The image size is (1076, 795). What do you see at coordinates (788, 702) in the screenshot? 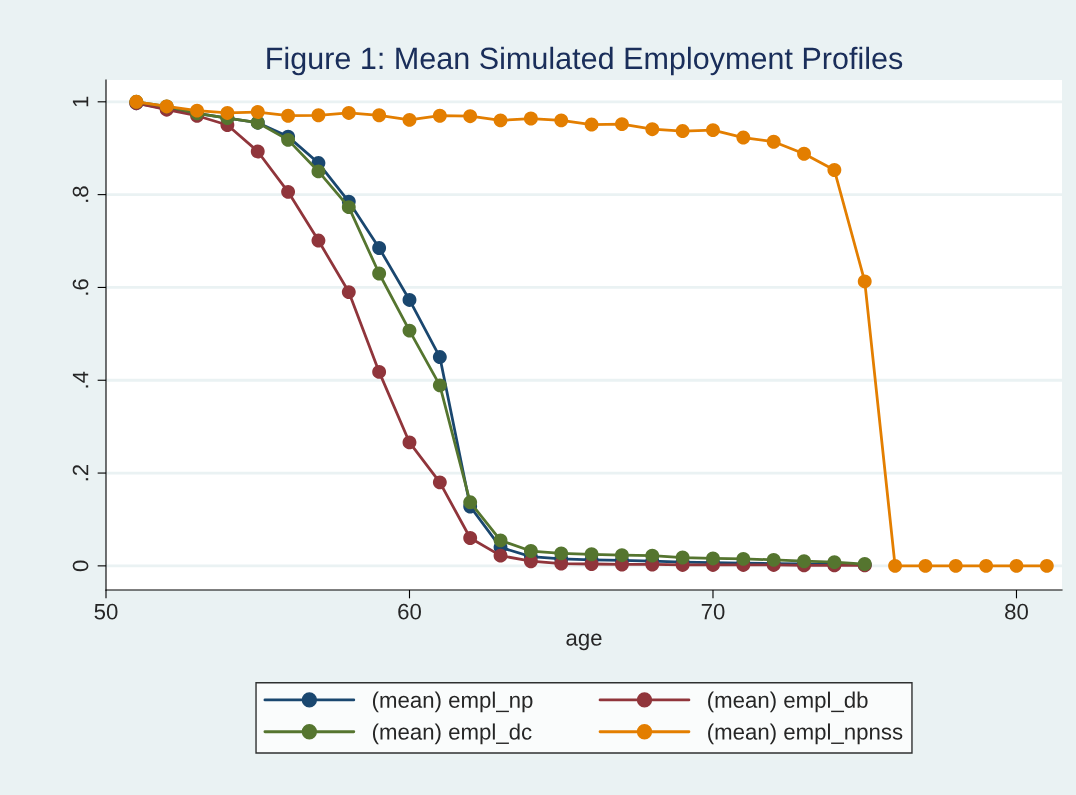
I see `legend-label: (mean) empl_db` at bounding box center [788, 702].